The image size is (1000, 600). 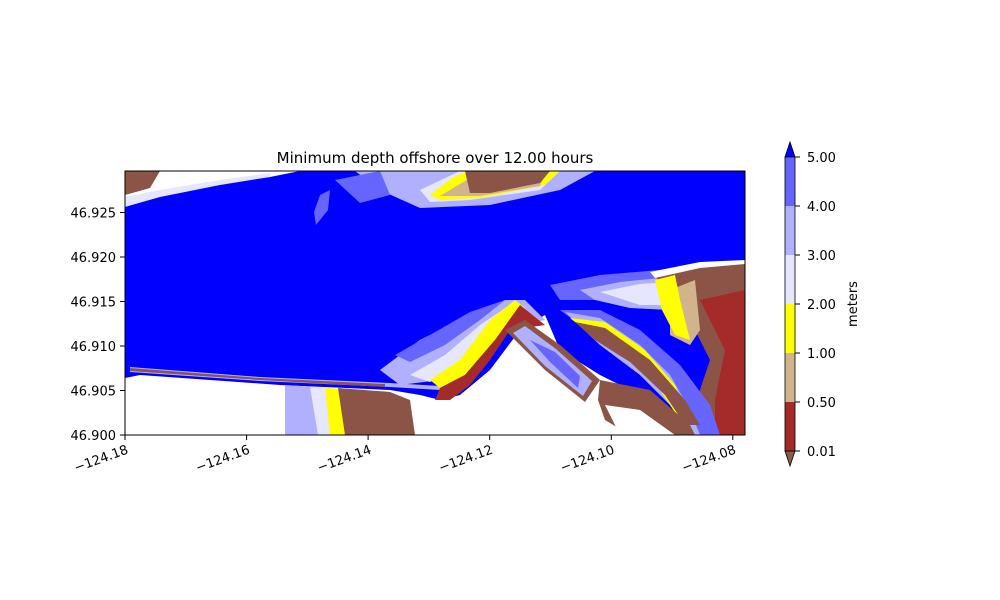 I want to click on colorbar-tick-label: 0.01, so click(x=821, y=452).